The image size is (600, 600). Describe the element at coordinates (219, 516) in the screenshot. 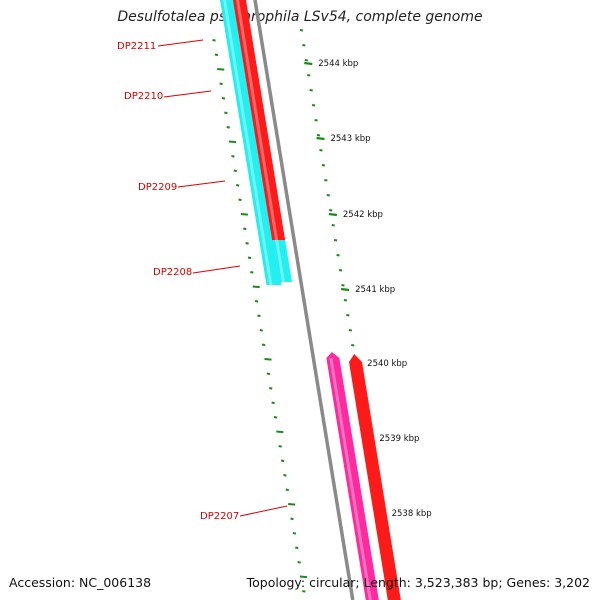

I see `gene-label-dp2207: DP2207` at that location.